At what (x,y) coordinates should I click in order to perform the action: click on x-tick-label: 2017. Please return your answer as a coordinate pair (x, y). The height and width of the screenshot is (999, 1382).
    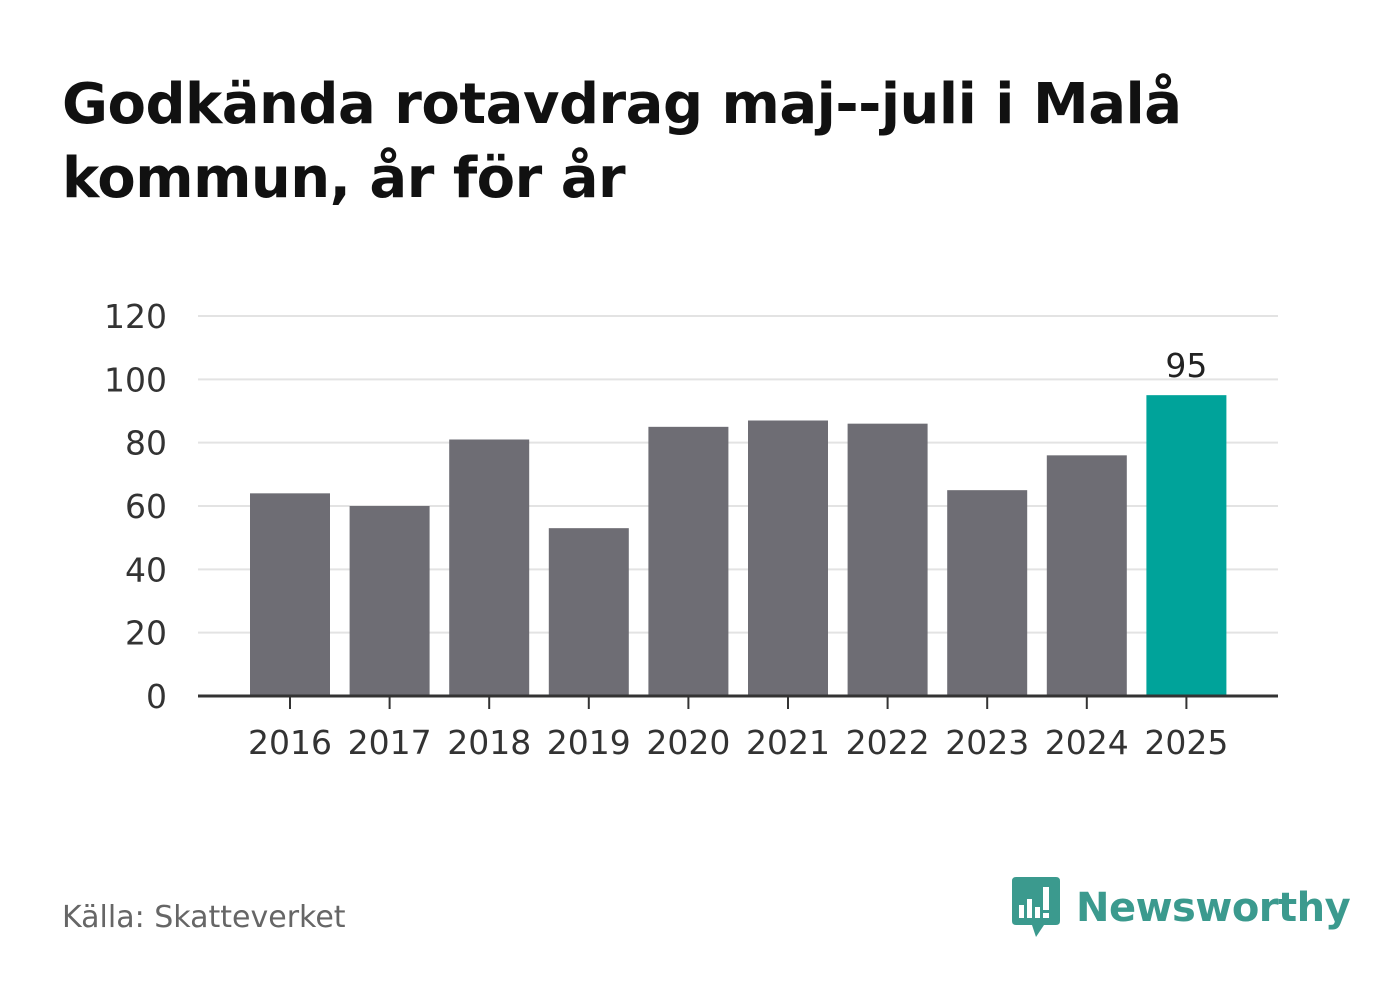
    Looking at the image, I should click on (390, 742).